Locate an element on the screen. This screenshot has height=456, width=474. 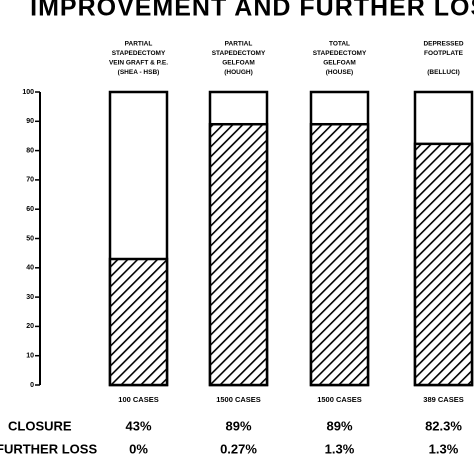
y-tick-label: 50 is located at coordinates (30, 238).